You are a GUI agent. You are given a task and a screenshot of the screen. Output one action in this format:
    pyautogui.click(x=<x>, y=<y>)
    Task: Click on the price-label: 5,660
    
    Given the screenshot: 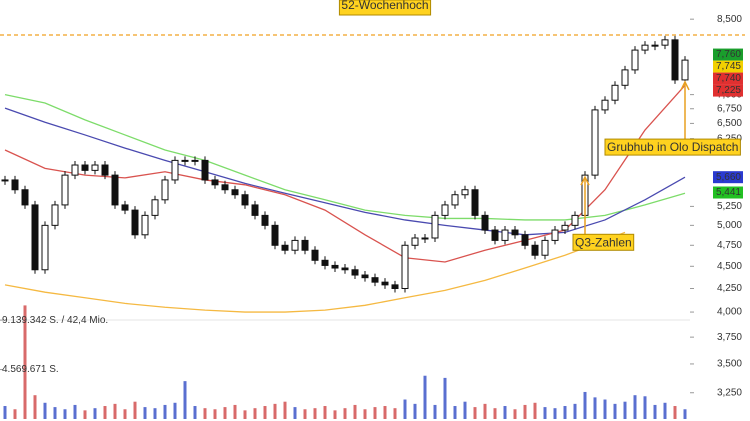 What is the action you would take?
    pyautogui.click(x=728, y=177)
    